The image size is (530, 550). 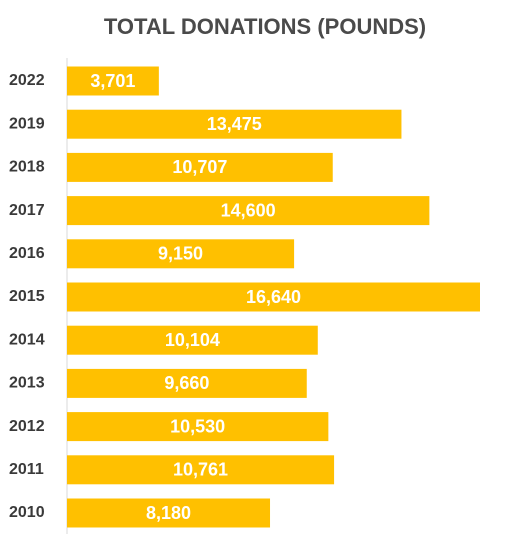 I want to click on bar-2014, so click(x=192, y=340).